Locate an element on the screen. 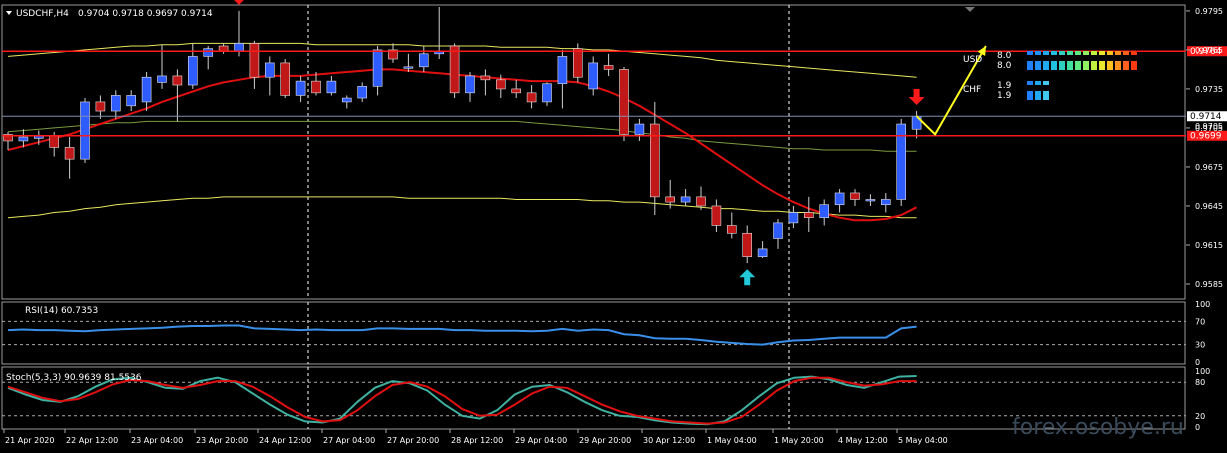 This screenshot has width=1227, height=453. time-tick-label: 23 Apr 20:00 is located at coordinates (222, 440).